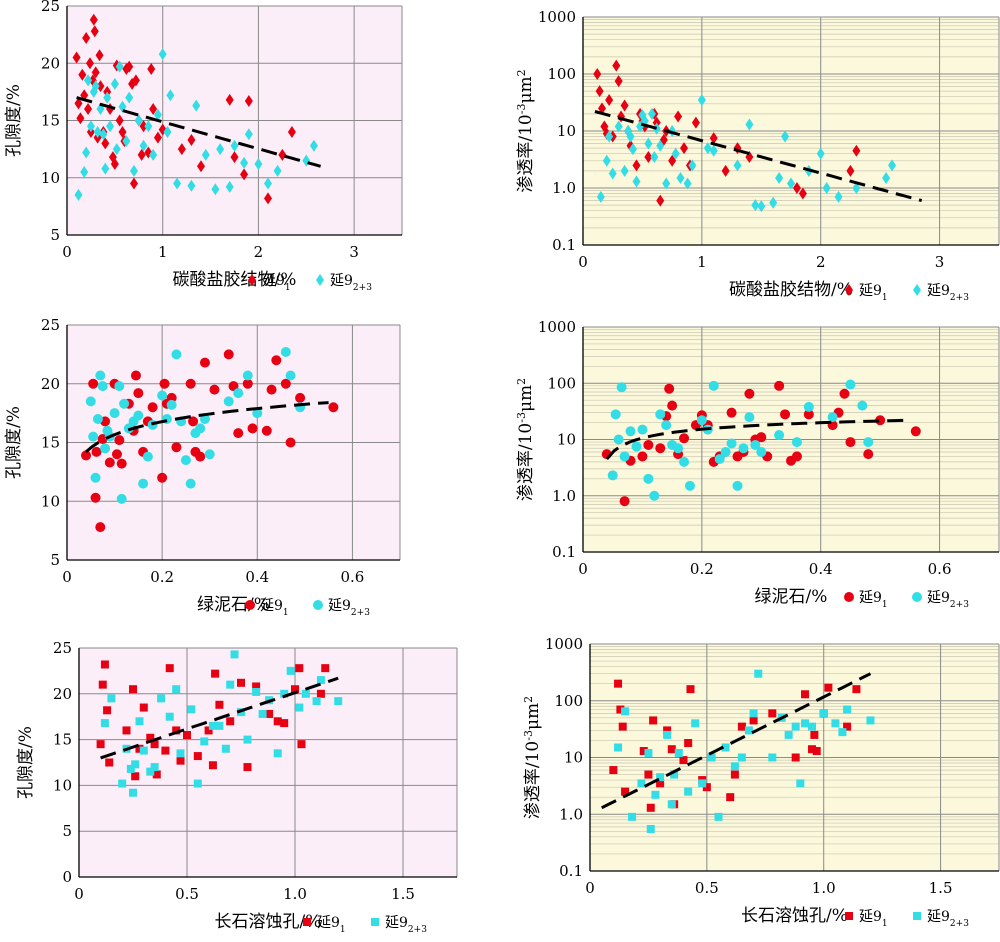 The width and height of the screenshot is (1000, 942). I want to click on y-tick-label: 1.0, so click(564, 188).